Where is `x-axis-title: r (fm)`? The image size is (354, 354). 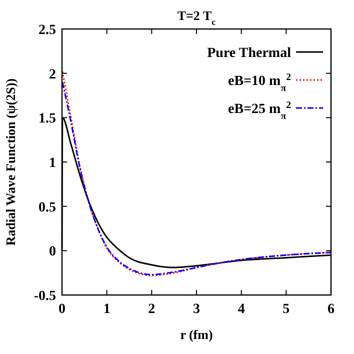
x-axis-title: r (fm) is located at coordinates (196, 334).